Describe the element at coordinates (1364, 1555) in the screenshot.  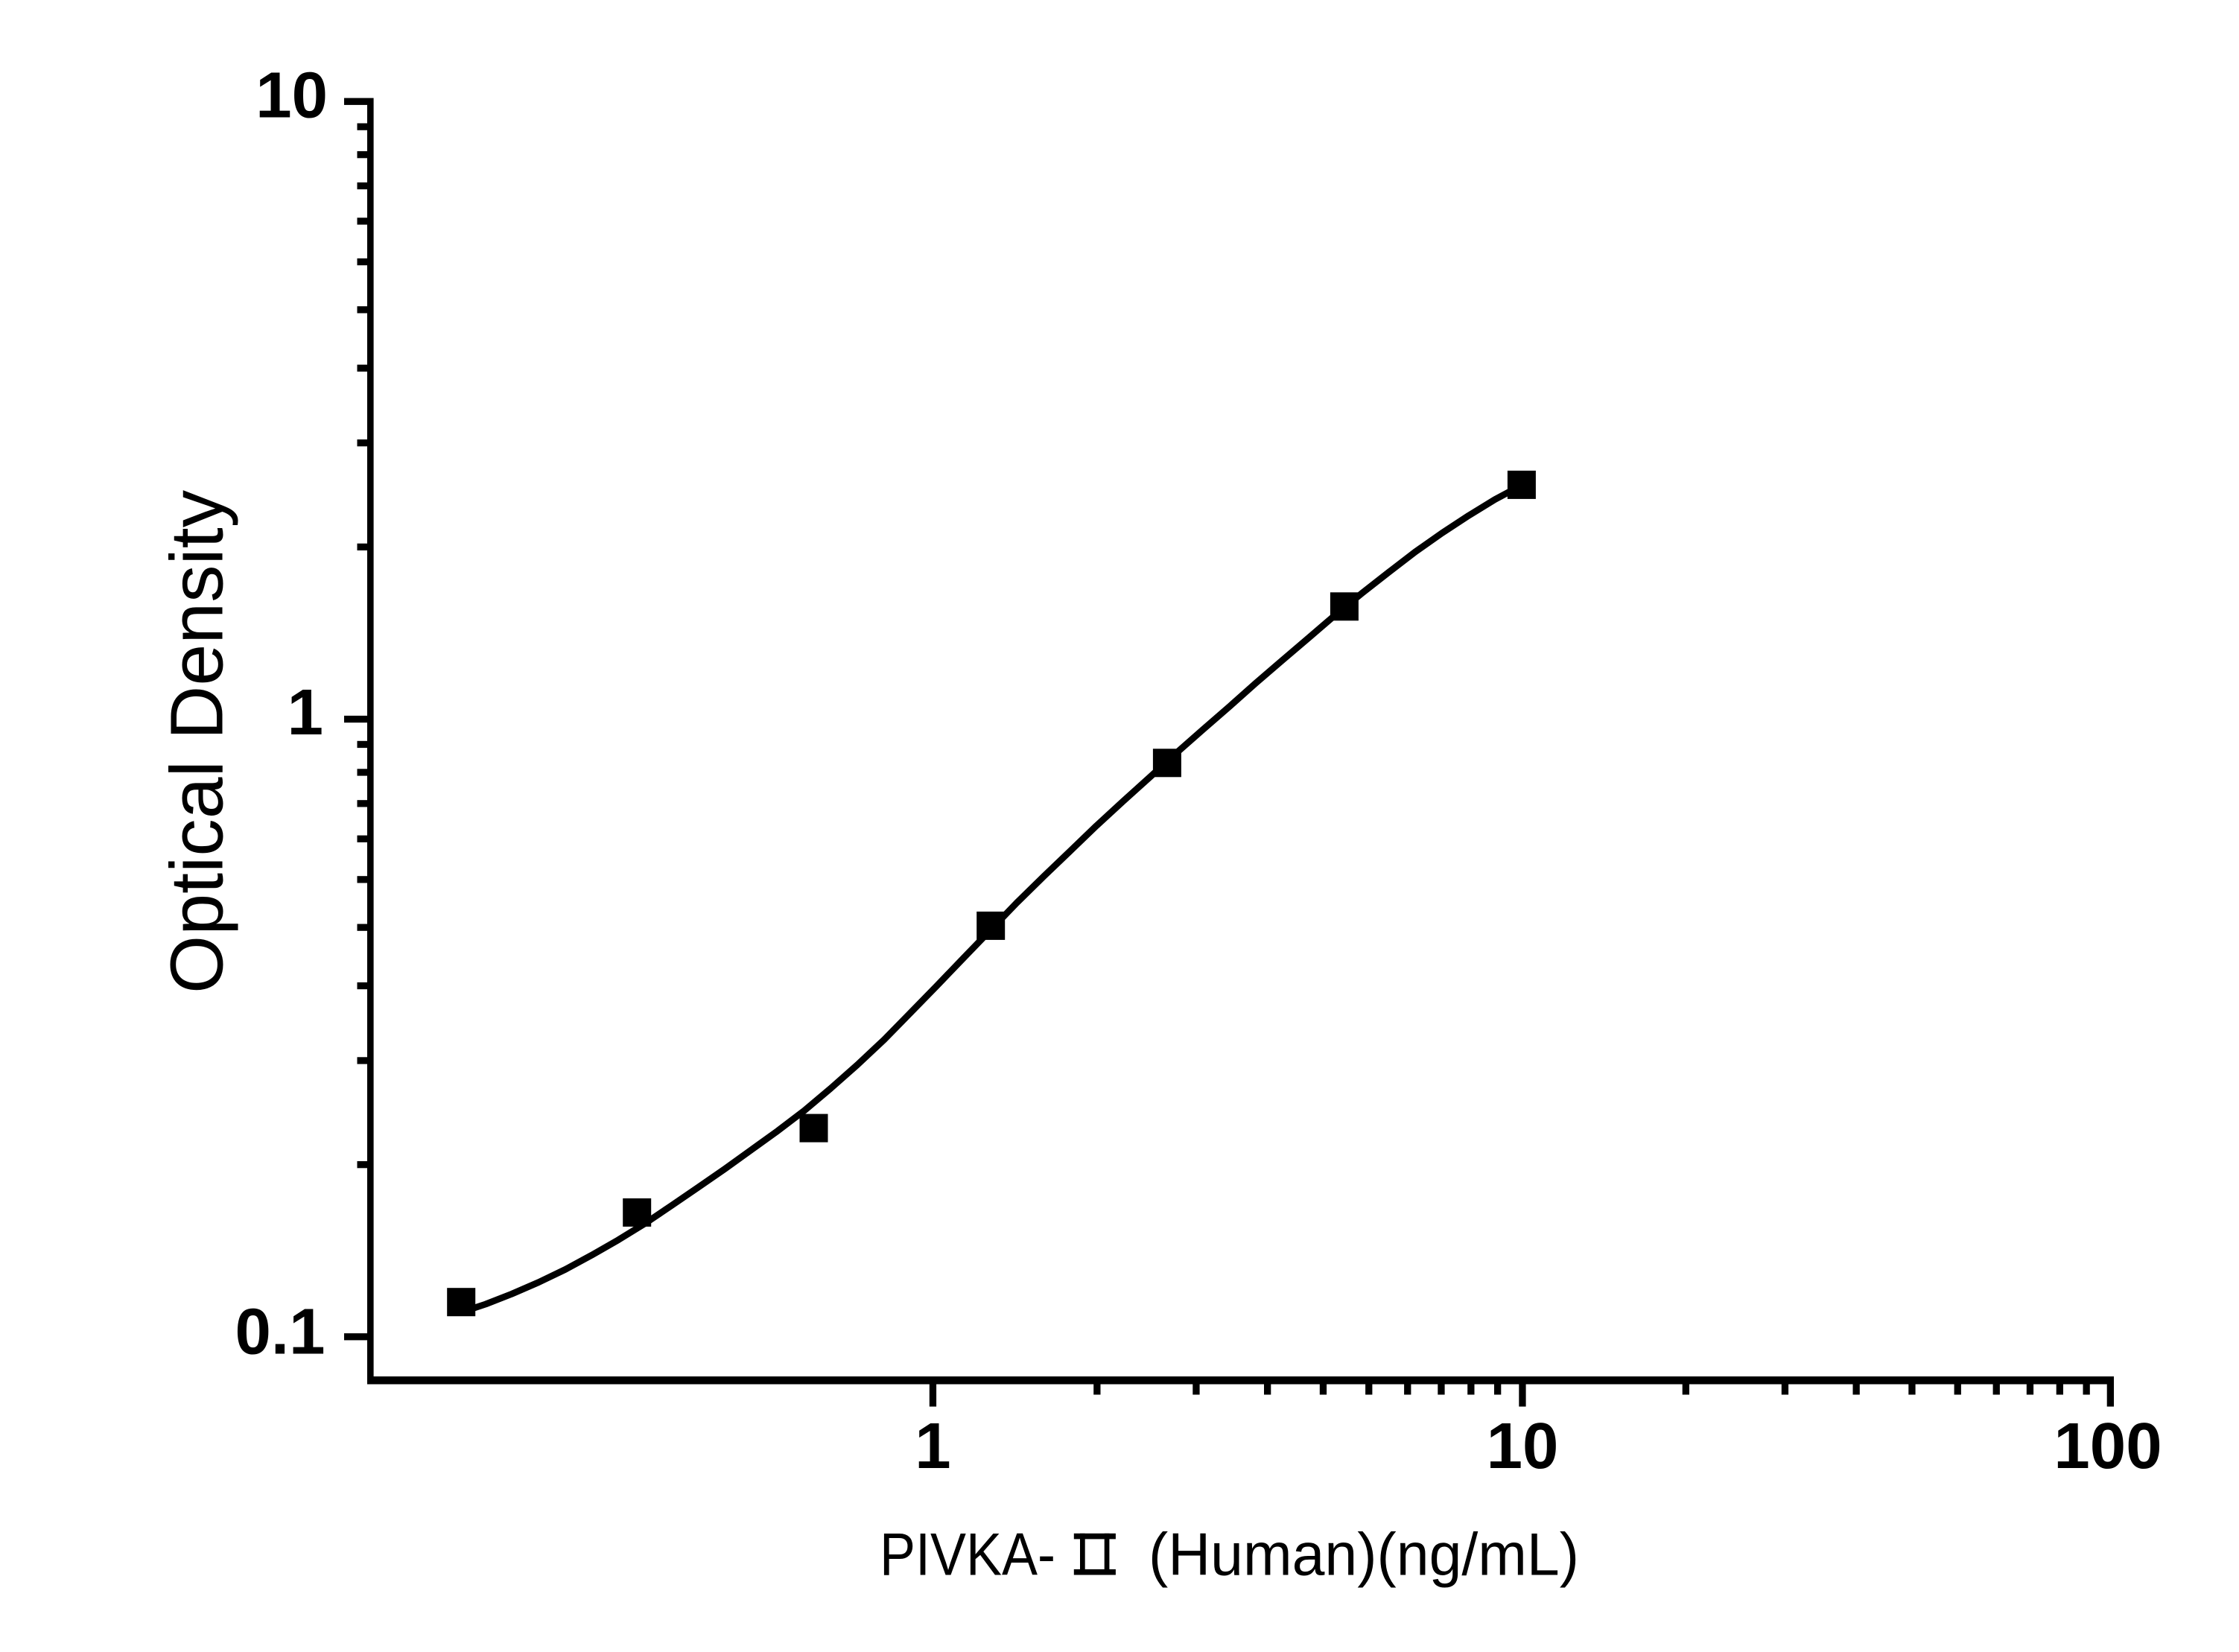
I see `svg-text: (Human)(ng/mL)` at that location.